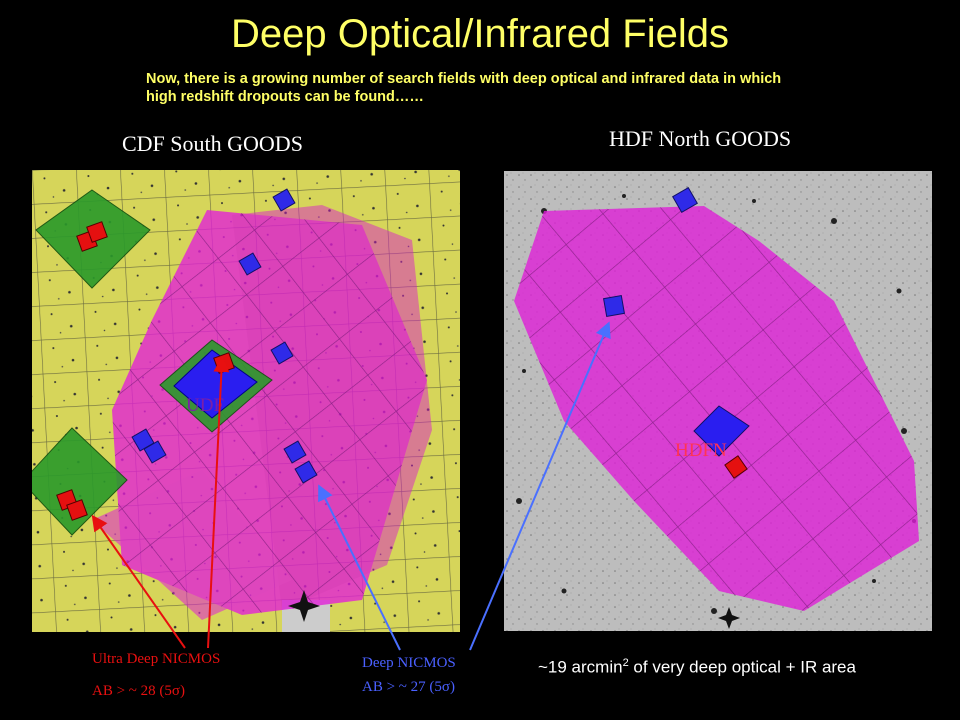  I want to click on arrow-to-deep-left, so click(359, 567).